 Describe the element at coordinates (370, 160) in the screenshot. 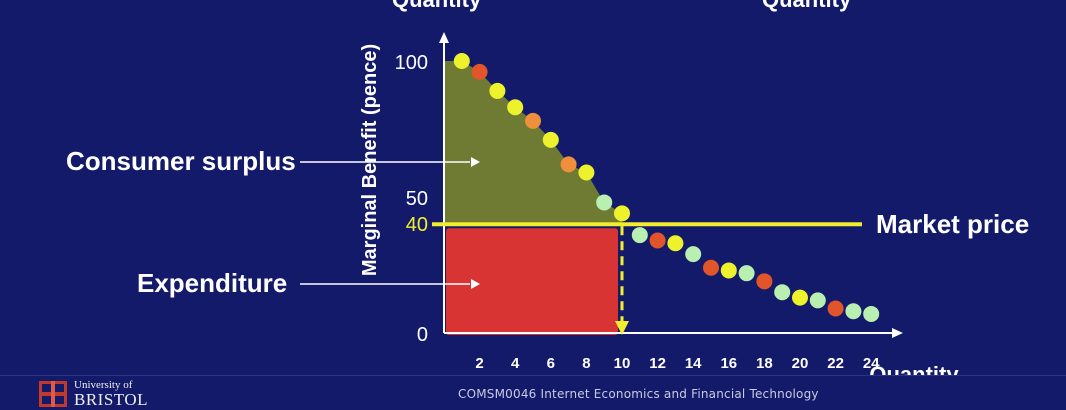

I see `y-axis-title: Marginal Benefit (pence)` at that location.